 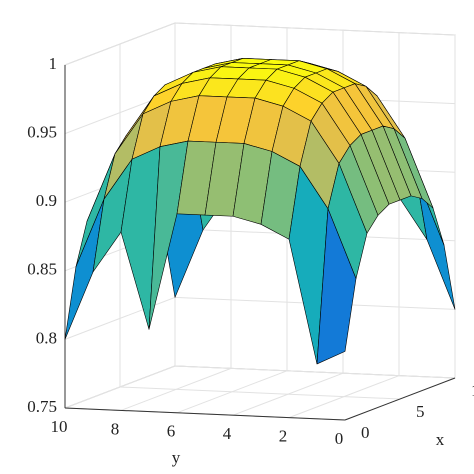 What do you see at coordinates (365, 432) in the screenshot?
I see `x-tick-label: 0` at bounding box center [365, 432].